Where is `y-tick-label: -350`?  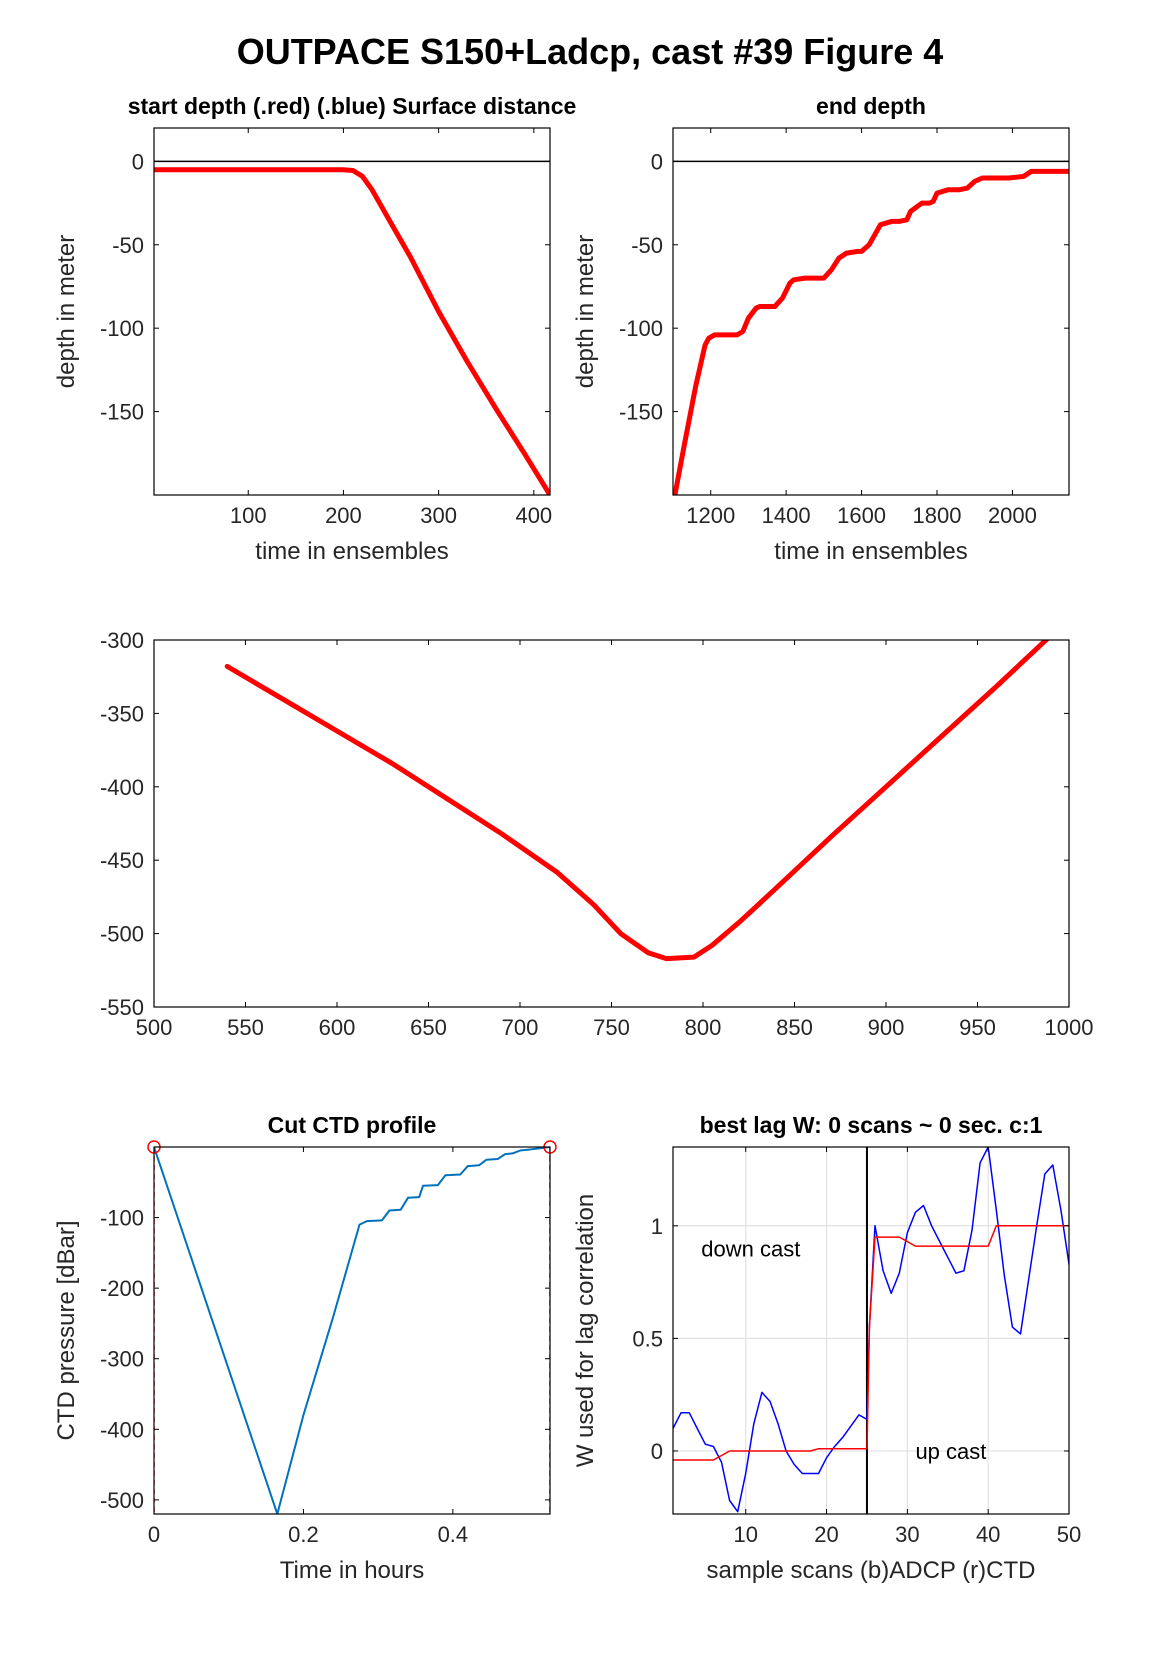
y-tick-label: -350 is located at coordinates (122, 713).